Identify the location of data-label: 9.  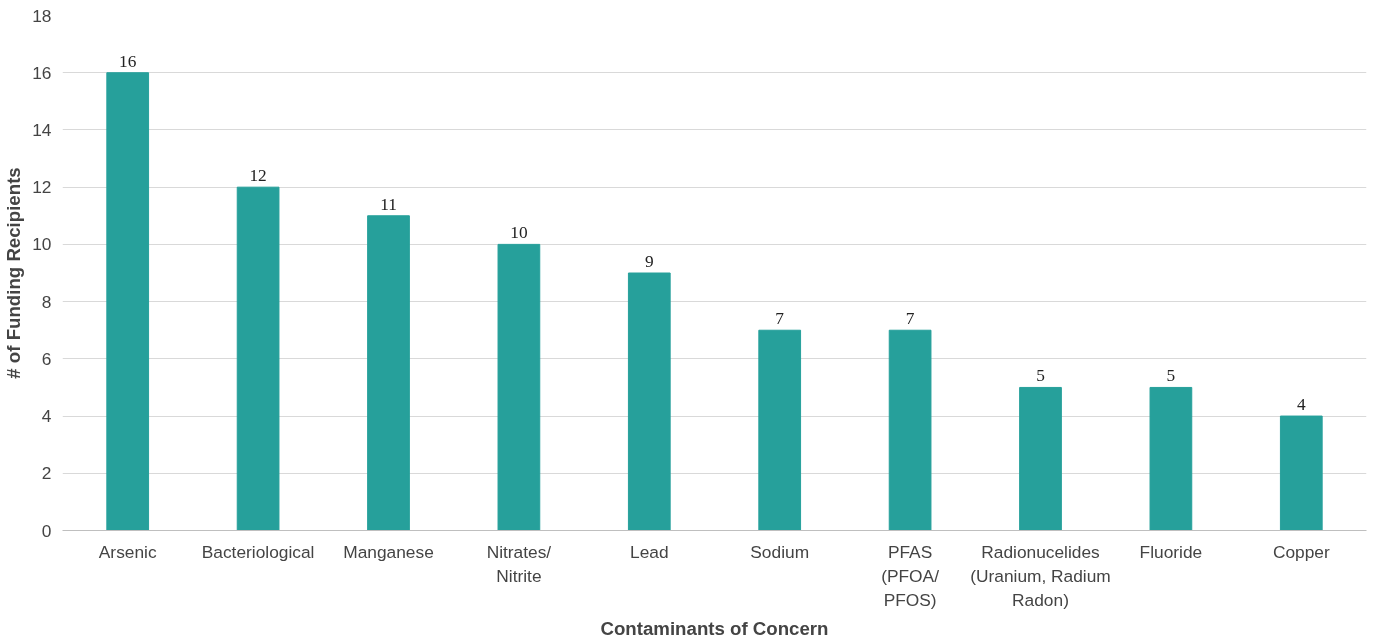
(649, 261).